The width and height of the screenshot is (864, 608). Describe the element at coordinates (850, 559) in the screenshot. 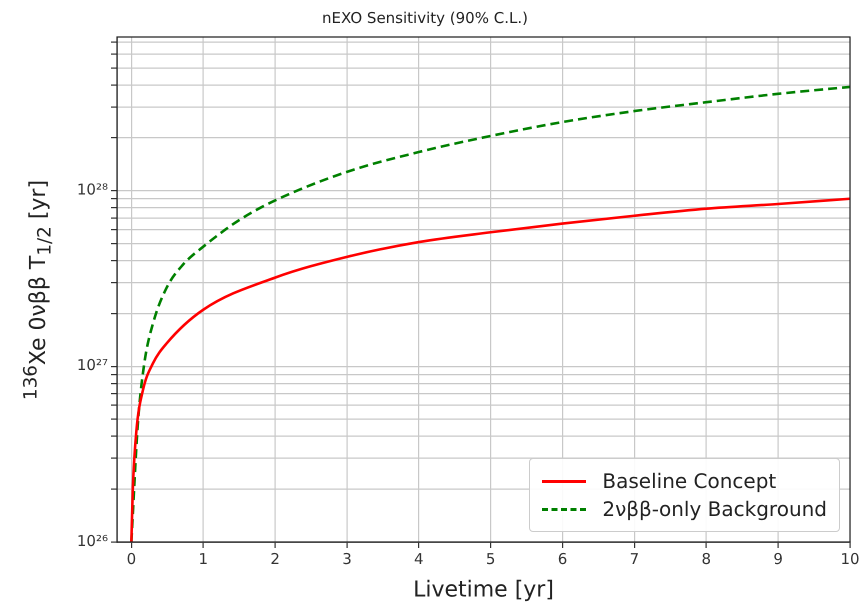

I see `x-tick-label: 10` at that location.